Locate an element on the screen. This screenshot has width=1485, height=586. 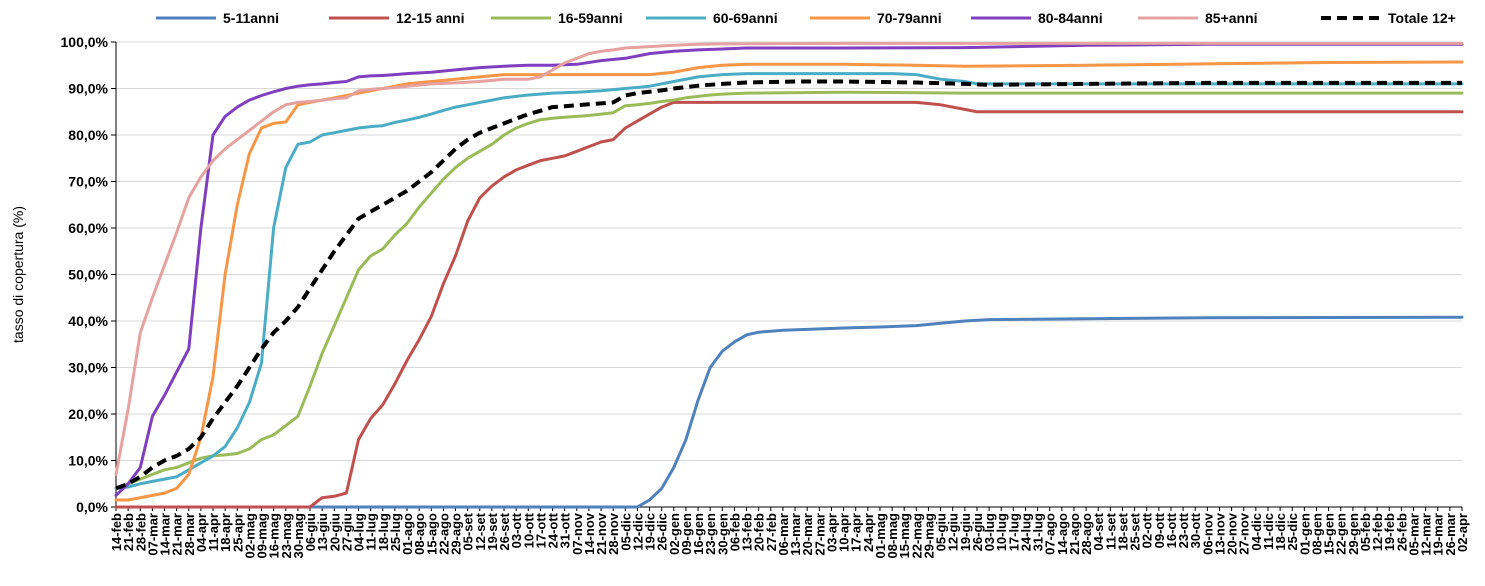
legend-label: 12-15 anni is located at coordinates (430, 18).